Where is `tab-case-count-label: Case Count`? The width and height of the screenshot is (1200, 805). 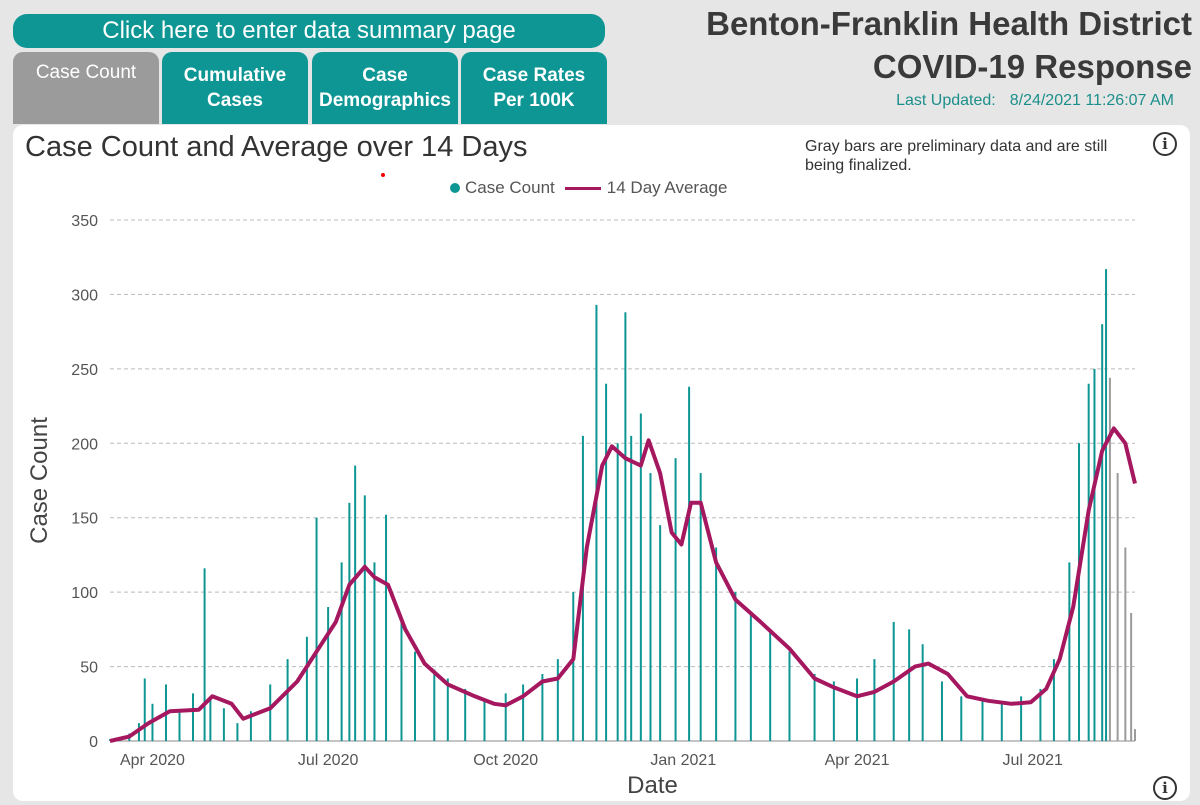
tab-case-count-label: Case Count is located at coordinates (86, 72).